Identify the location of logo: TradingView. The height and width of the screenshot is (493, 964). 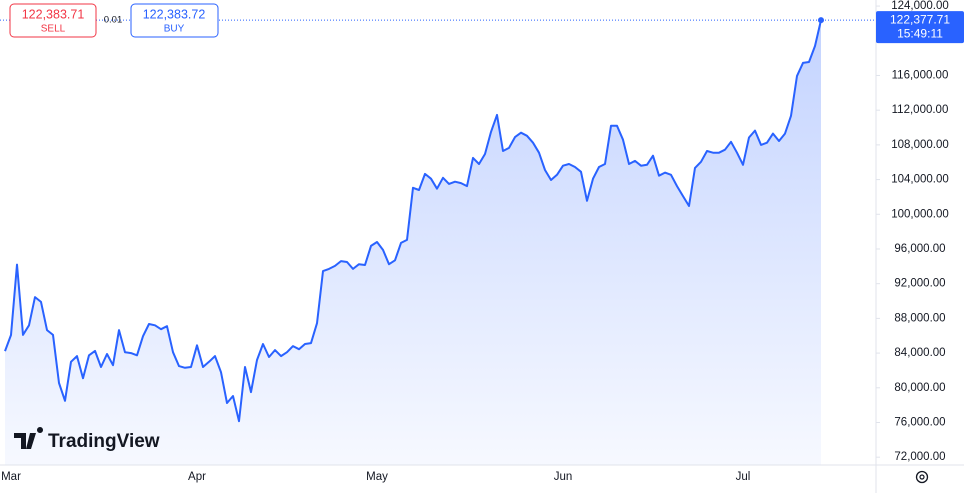
(87, 439).